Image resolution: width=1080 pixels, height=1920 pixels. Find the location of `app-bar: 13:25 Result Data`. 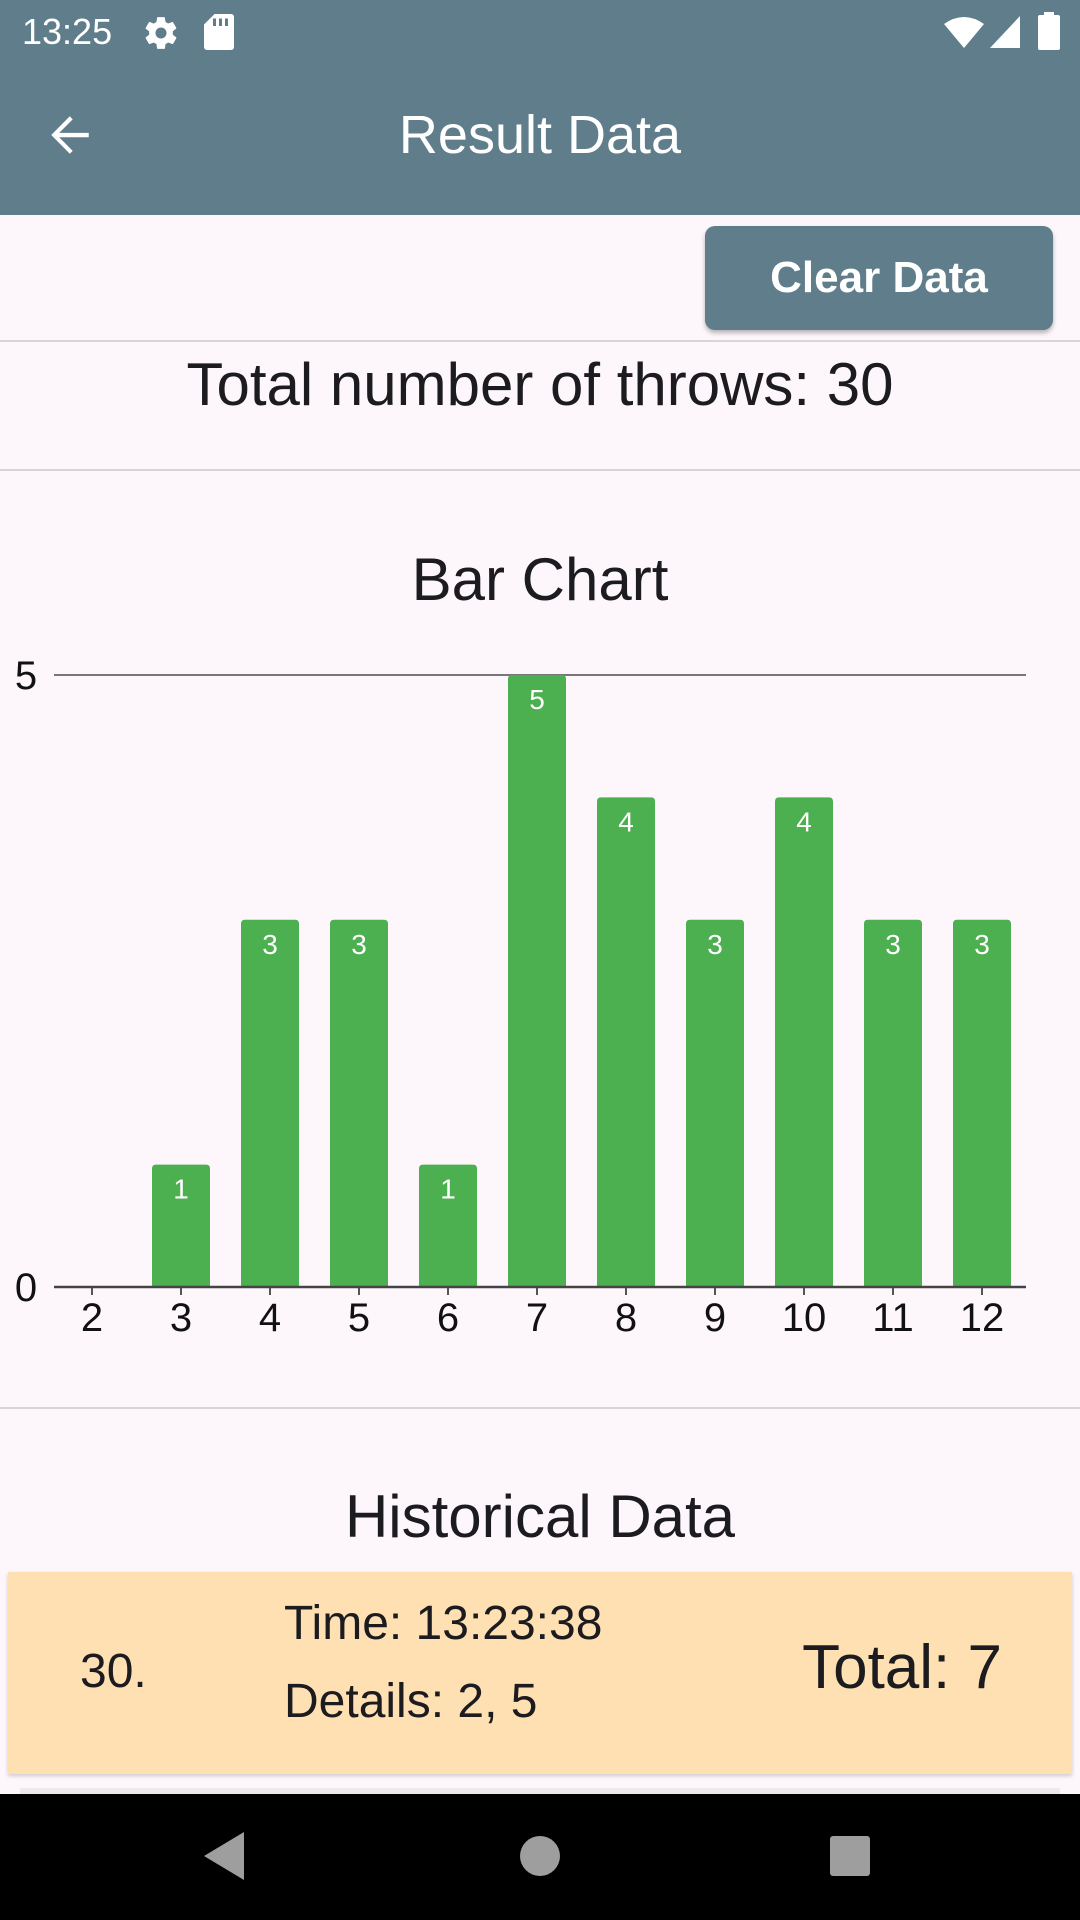

app-bar: 13:25 Result Data is located at coordinates (540, 107).